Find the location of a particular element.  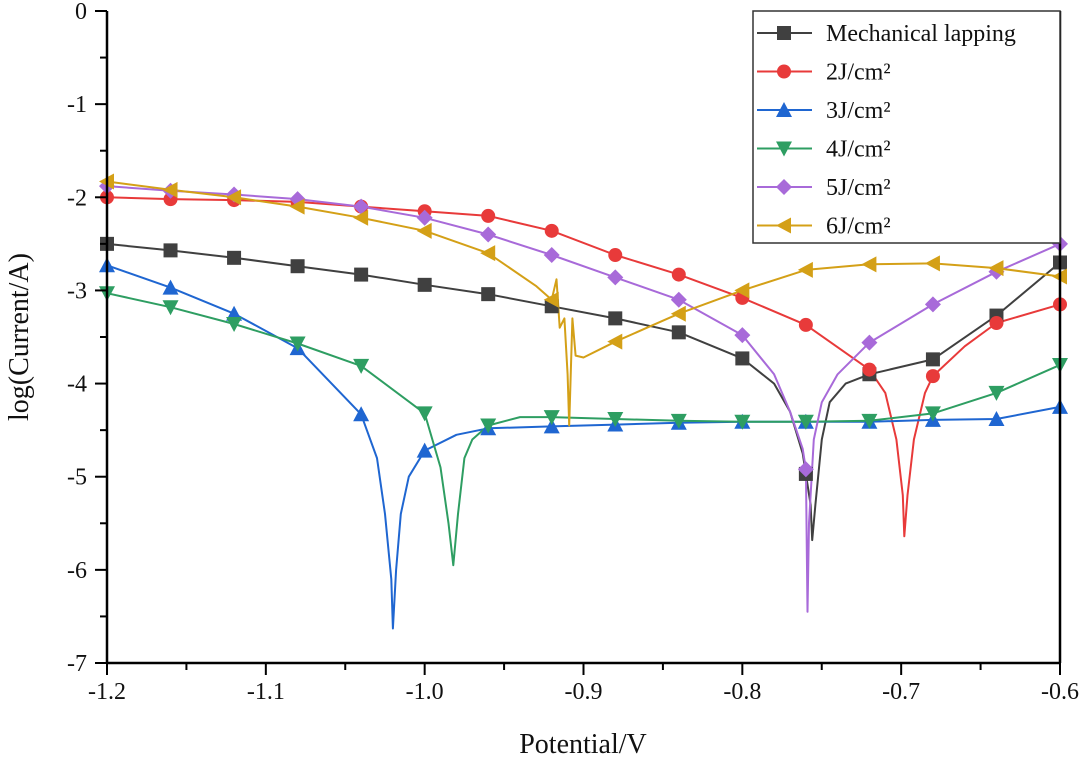

y-tick-label: 0 is located at coordinates (81, 12).